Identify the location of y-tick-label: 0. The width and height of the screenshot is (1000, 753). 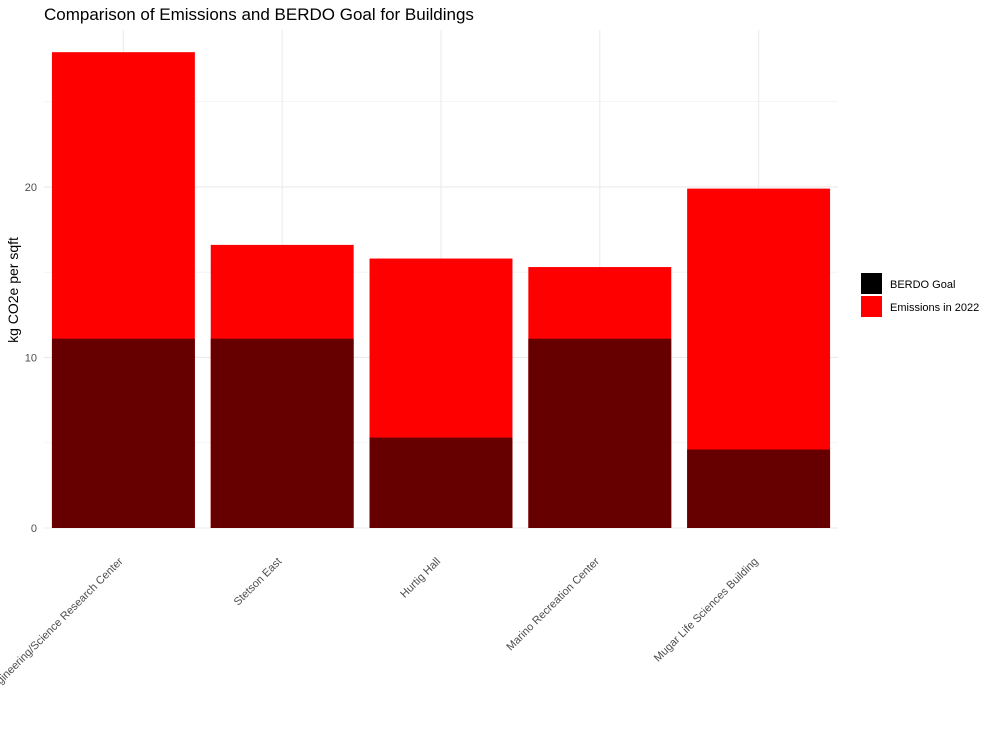
(34, 529).